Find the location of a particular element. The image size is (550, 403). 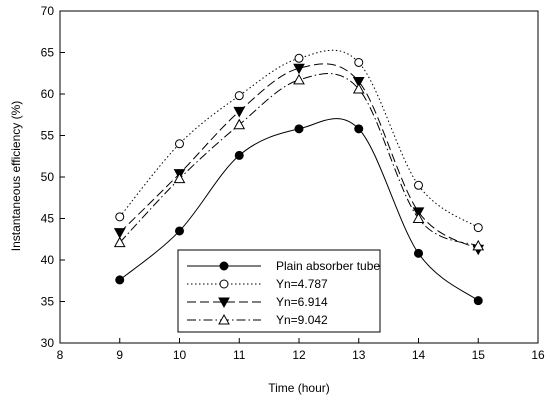

y-tick-label: 40 is located at coordinates (48, 260).